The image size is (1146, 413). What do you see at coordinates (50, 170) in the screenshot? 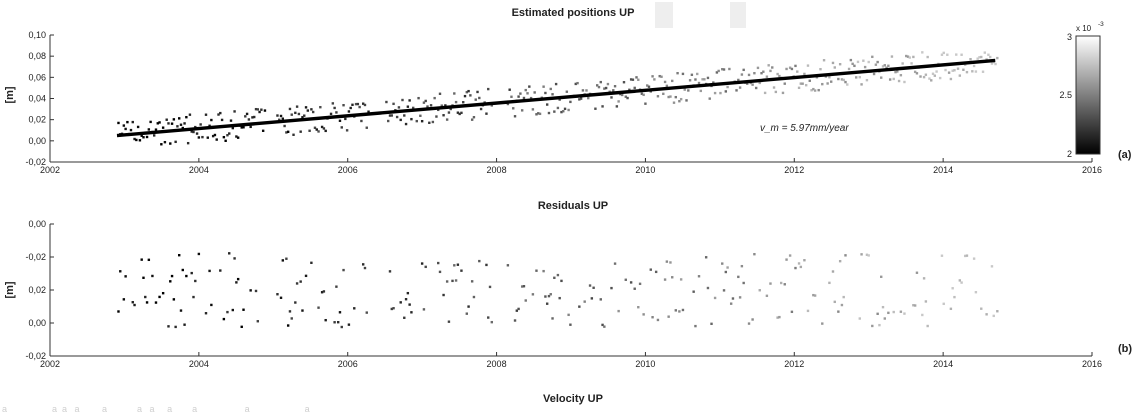
I see `x-tick-label: 2002` at bounding box center [50, 170].